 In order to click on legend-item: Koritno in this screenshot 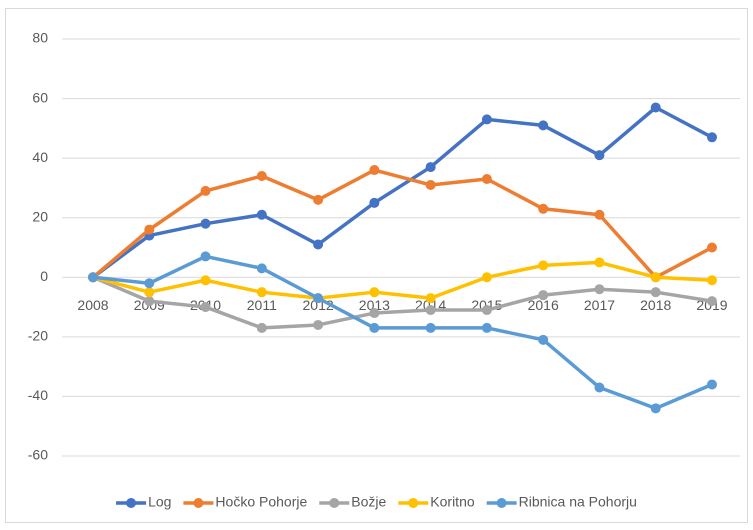, I will do `click(436, 502)`.